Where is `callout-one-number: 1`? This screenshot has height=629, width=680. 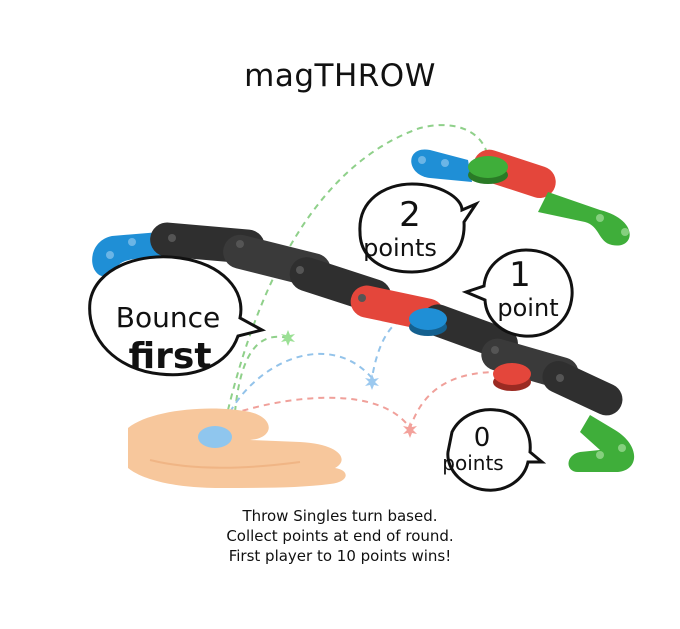 callout-one-number: 1 is located at coordinates (520, 275).